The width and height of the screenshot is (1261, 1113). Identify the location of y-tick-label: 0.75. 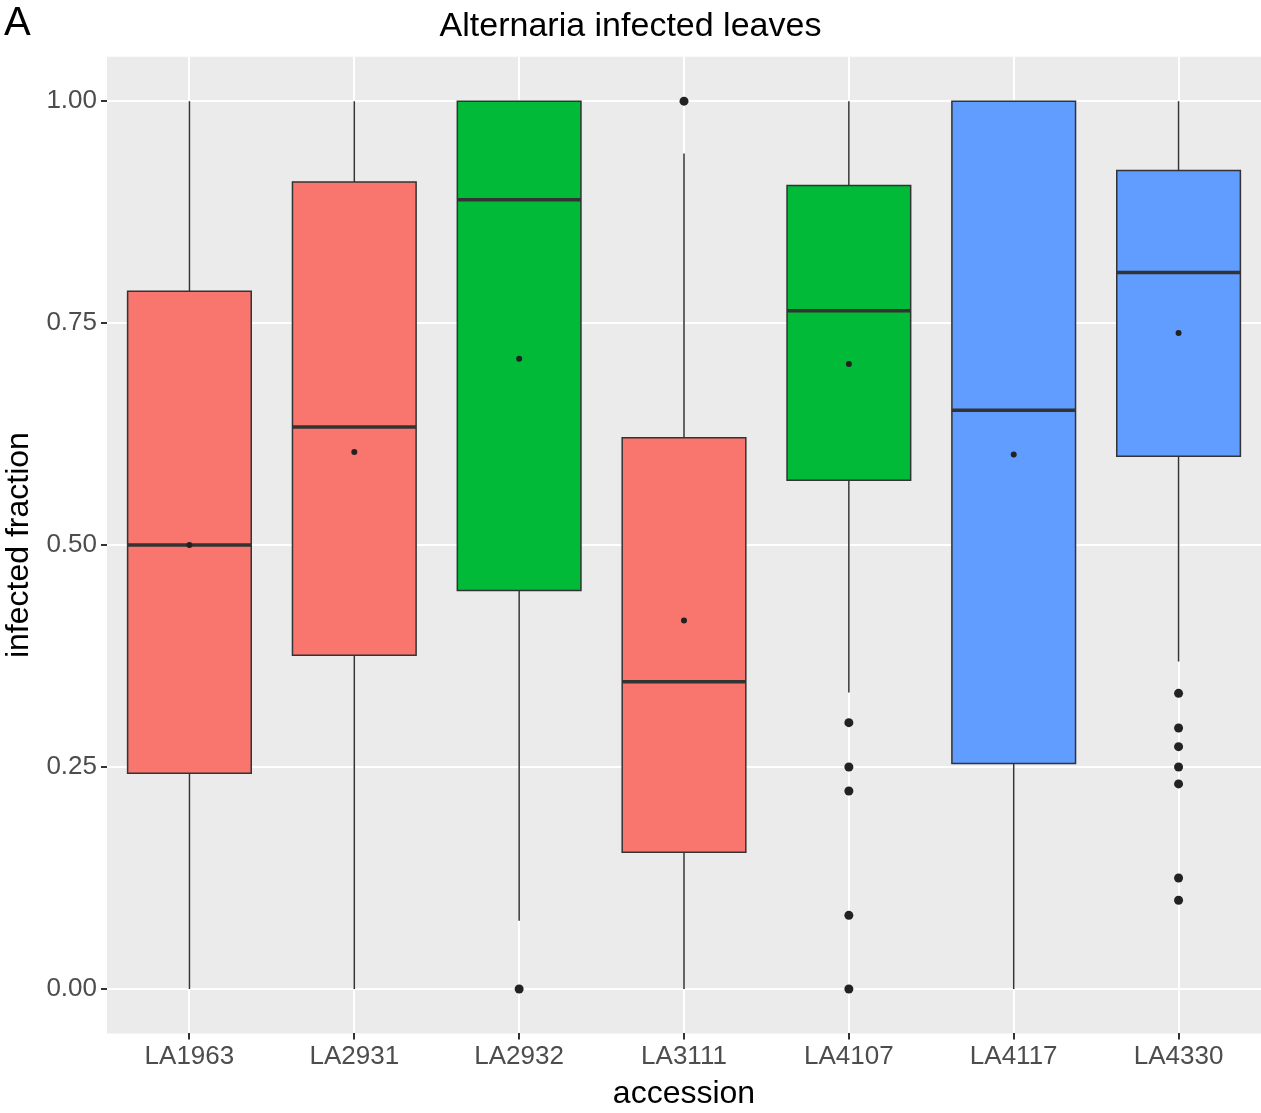
(71, 321).